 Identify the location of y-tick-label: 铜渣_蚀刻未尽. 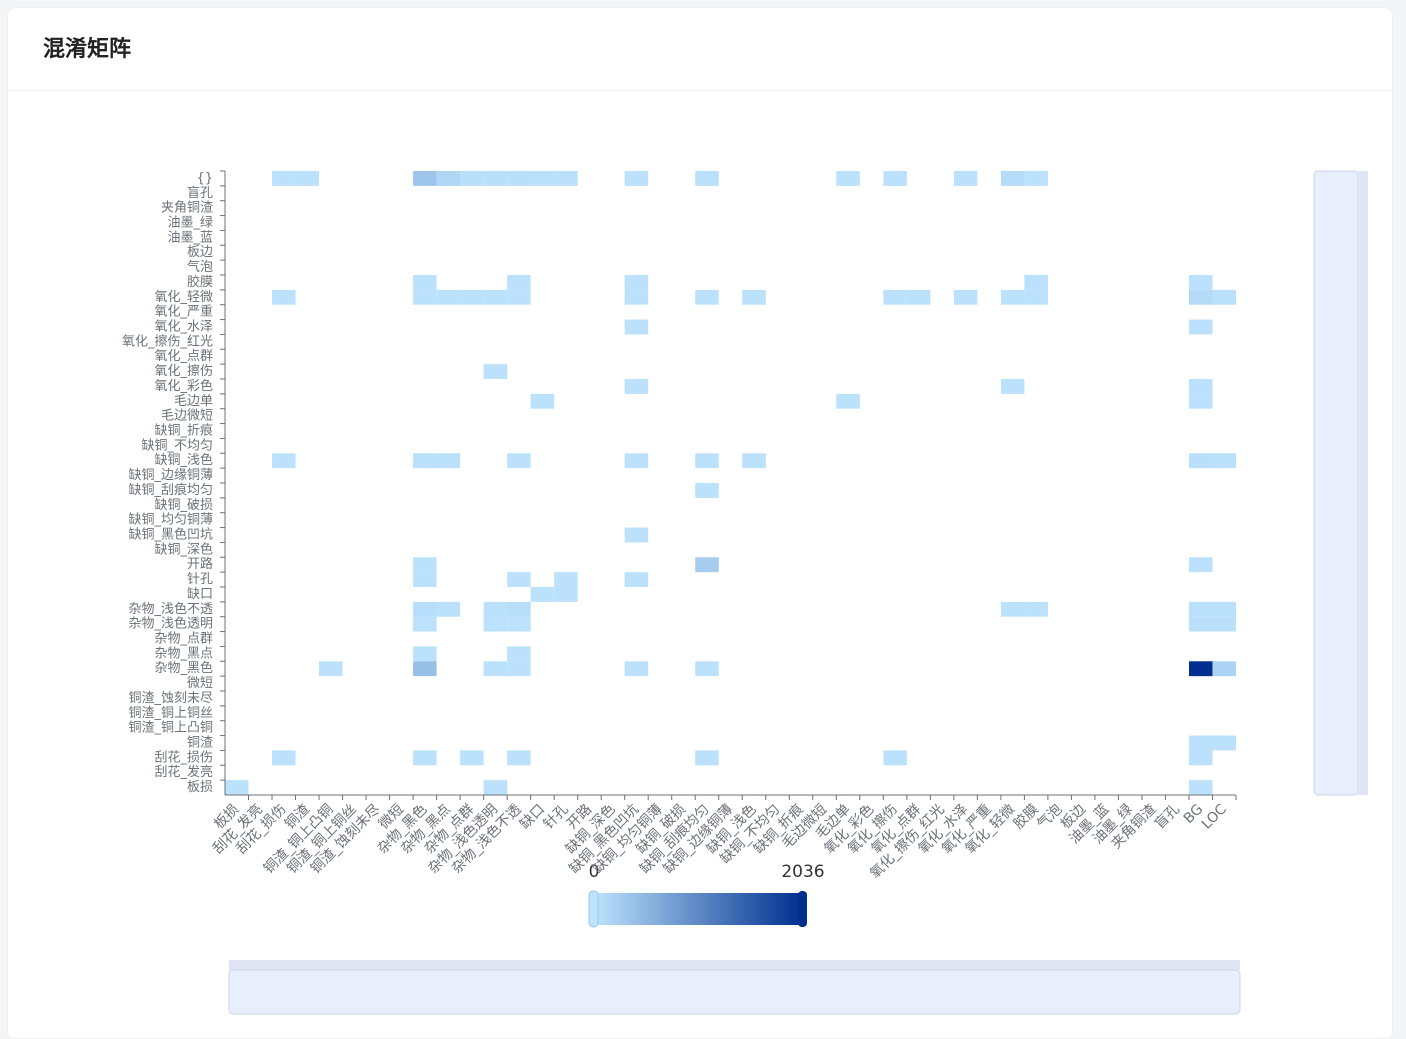
(170, 698).